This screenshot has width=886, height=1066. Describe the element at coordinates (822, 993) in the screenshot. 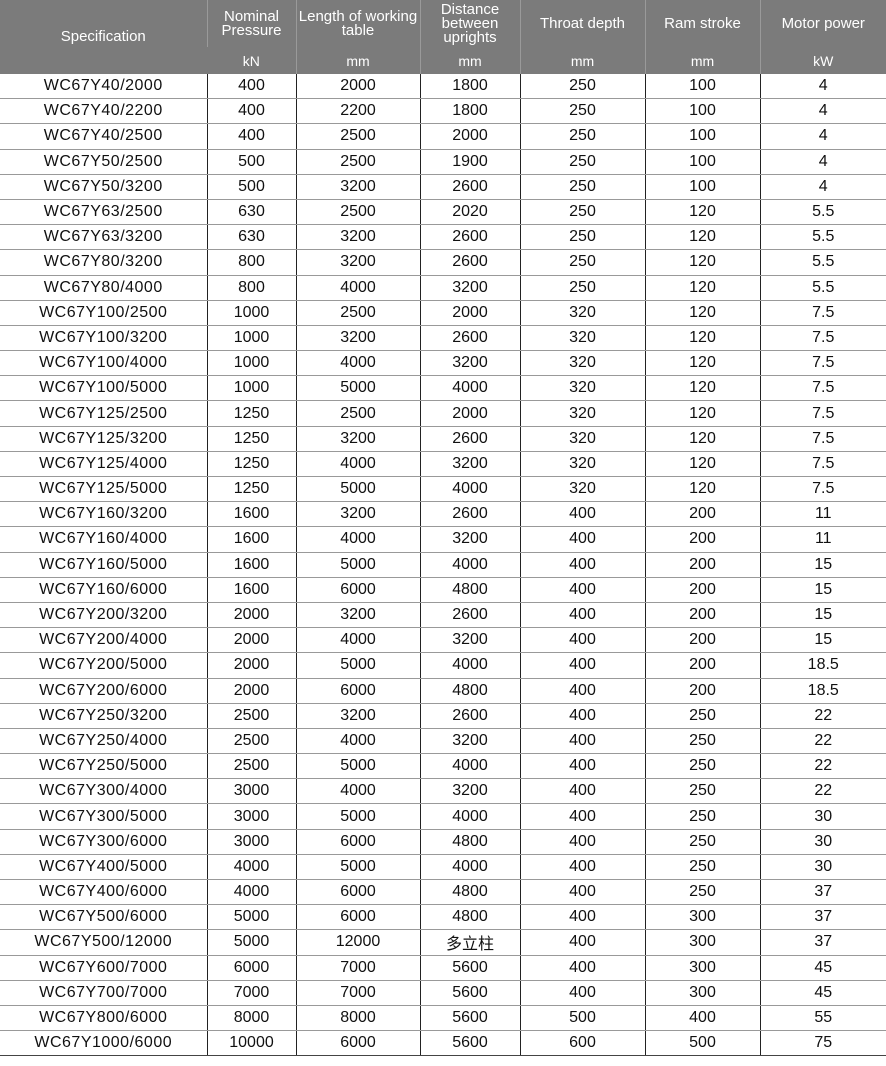

I see `value-cell: 45` at that location.